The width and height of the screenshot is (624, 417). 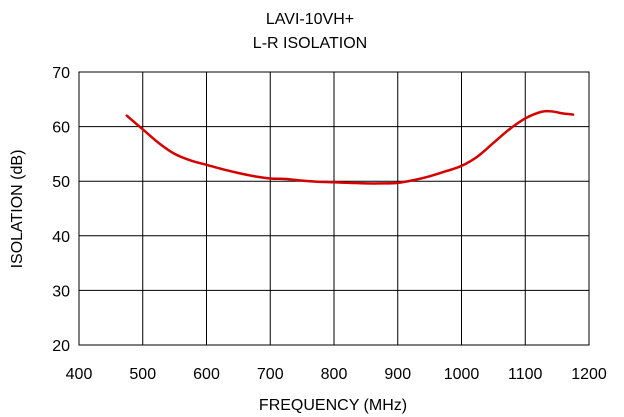 What do you see at coordinates (61, 128) in the screenshot?
I see `y-tick-label: 60` at bounding box center [61, 128].